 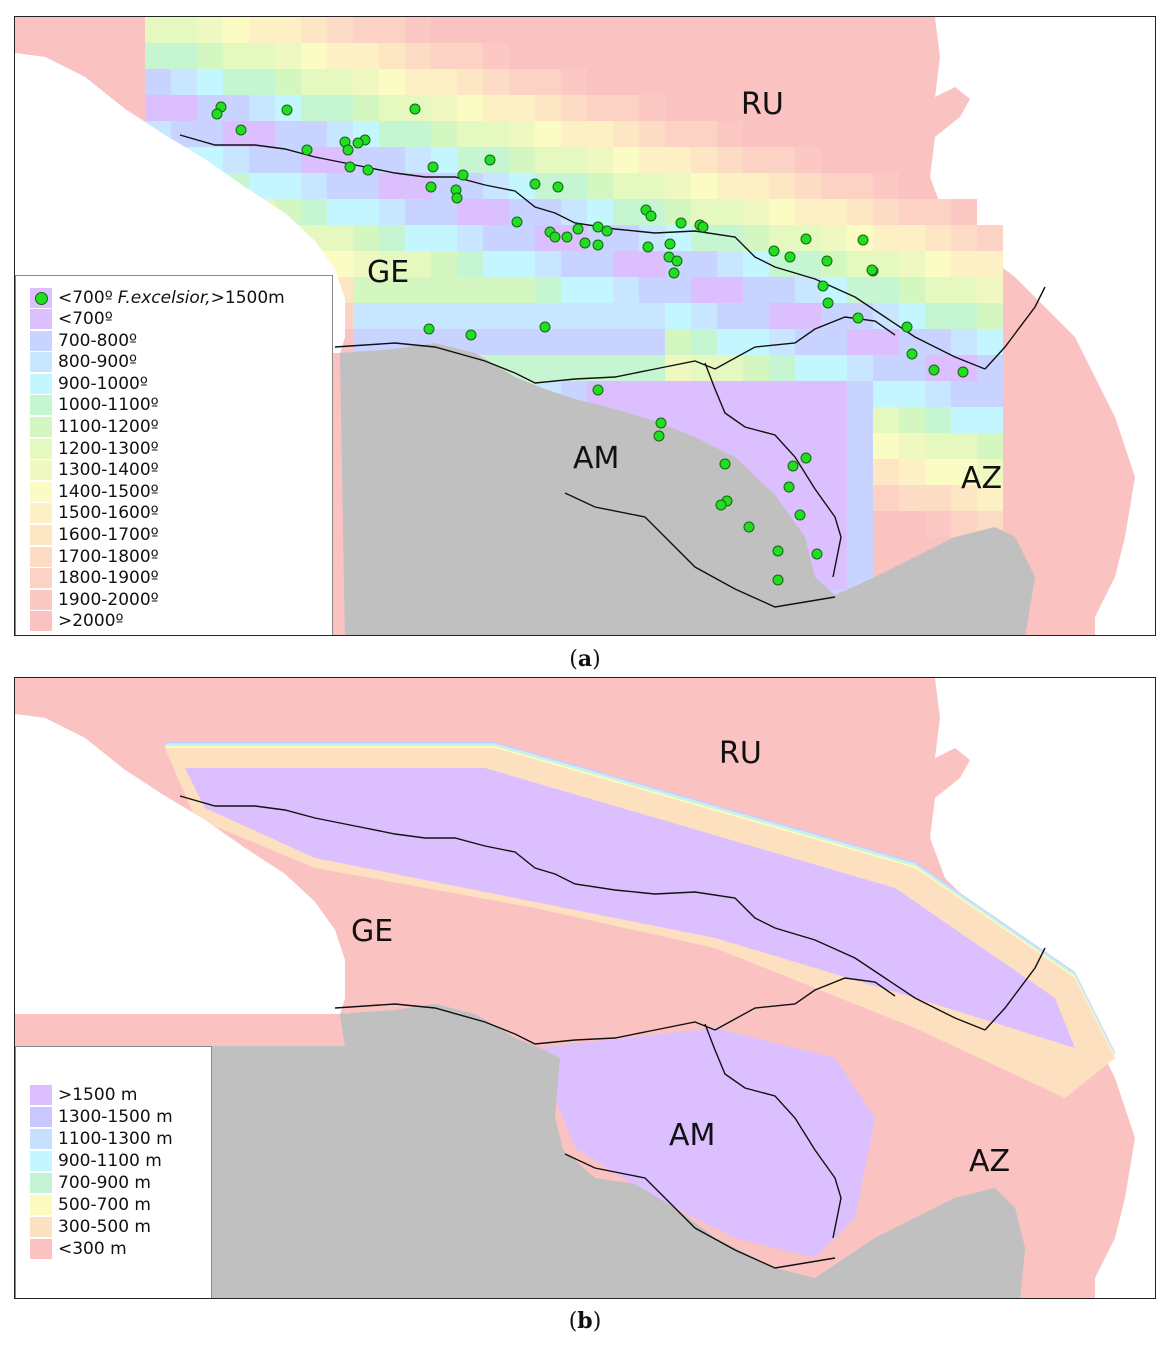 What do you see at coordinates (89, 1161) in the screenshot?
I see `legend-b-class-3: 900-1100 m` at bounding box center [89, 1161].